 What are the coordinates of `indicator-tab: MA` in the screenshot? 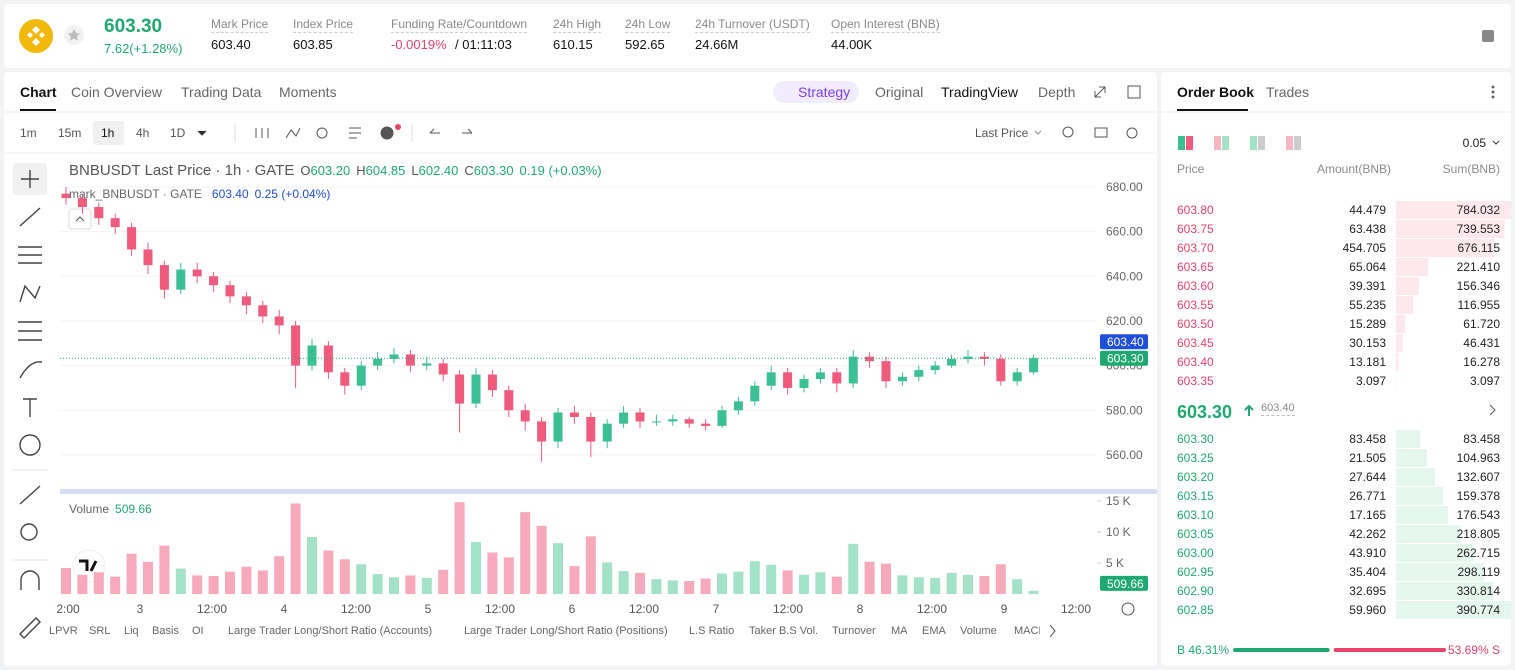 It's located at (899, 631).